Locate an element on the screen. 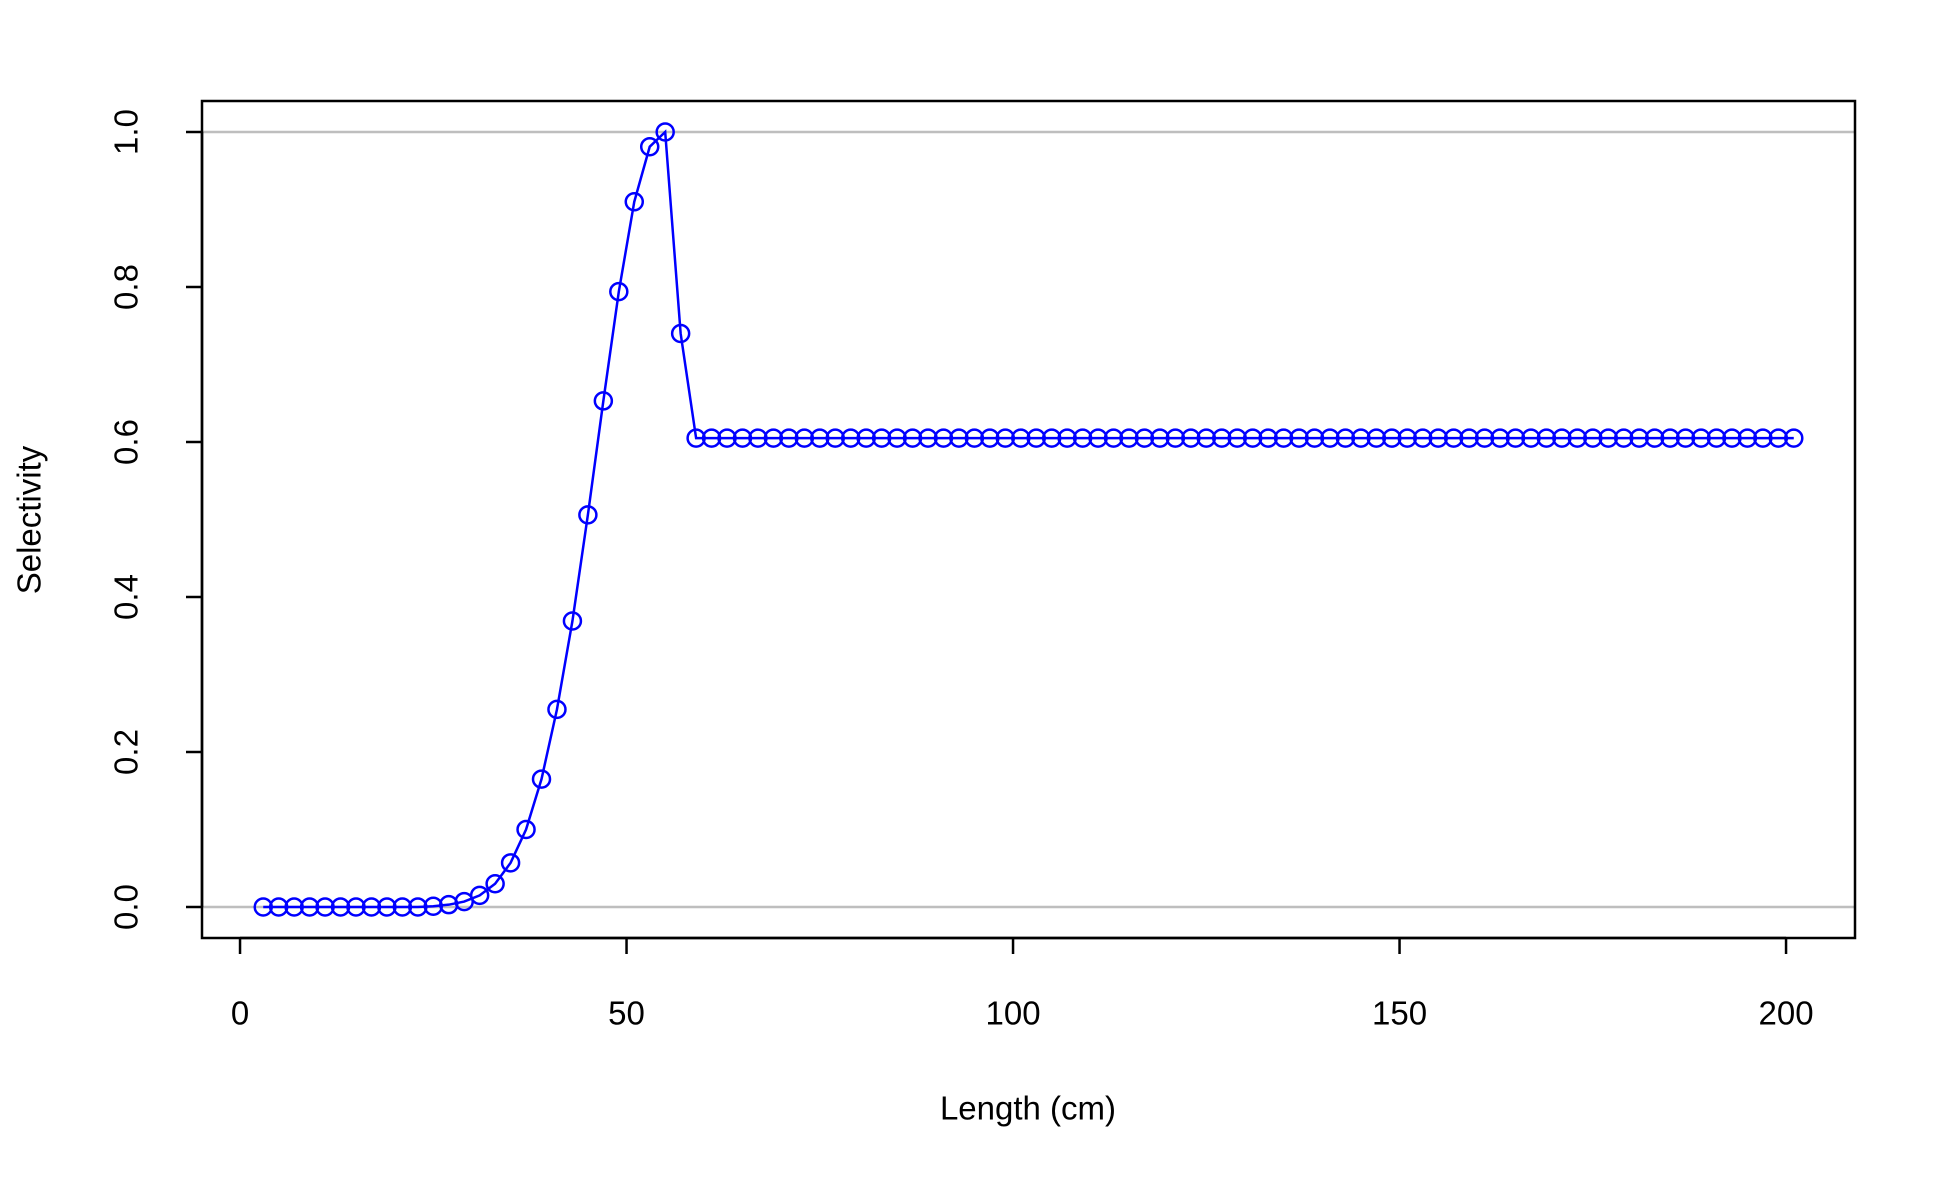  y-tick-label: 0.4 is located at coordinates (126, 597).